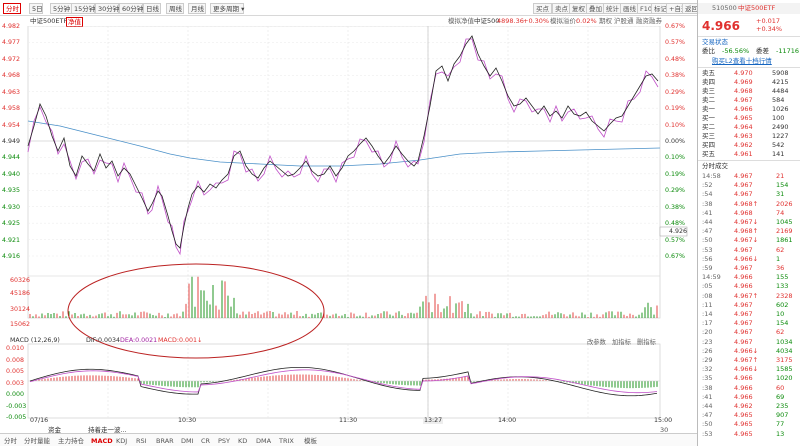 This screenshot has width=800, height=446. Describe the element at coordinates (20, 309) in the screenshot. I see `volume-axis-2: 30124` at that location.